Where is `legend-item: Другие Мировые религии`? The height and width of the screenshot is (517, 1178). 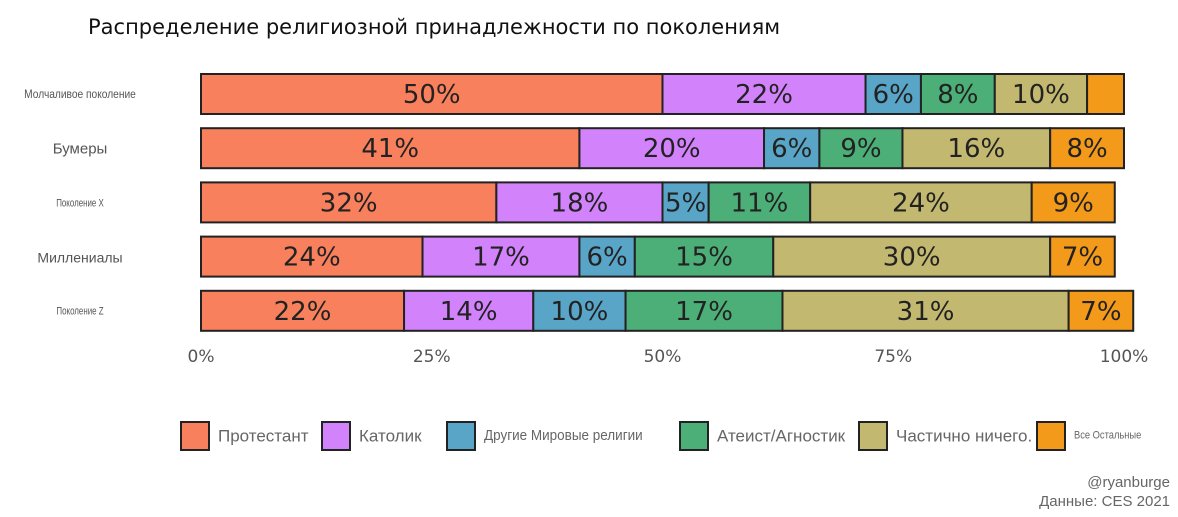 legend-item: Другие Мировые религии is located at coordinates (544, 436).